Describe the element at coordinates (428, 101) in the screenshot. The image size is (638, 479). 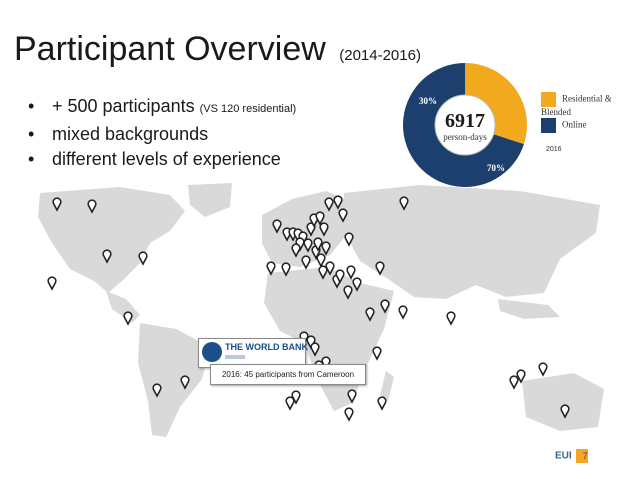
I see `slice-label-residential: 30%` at that location.